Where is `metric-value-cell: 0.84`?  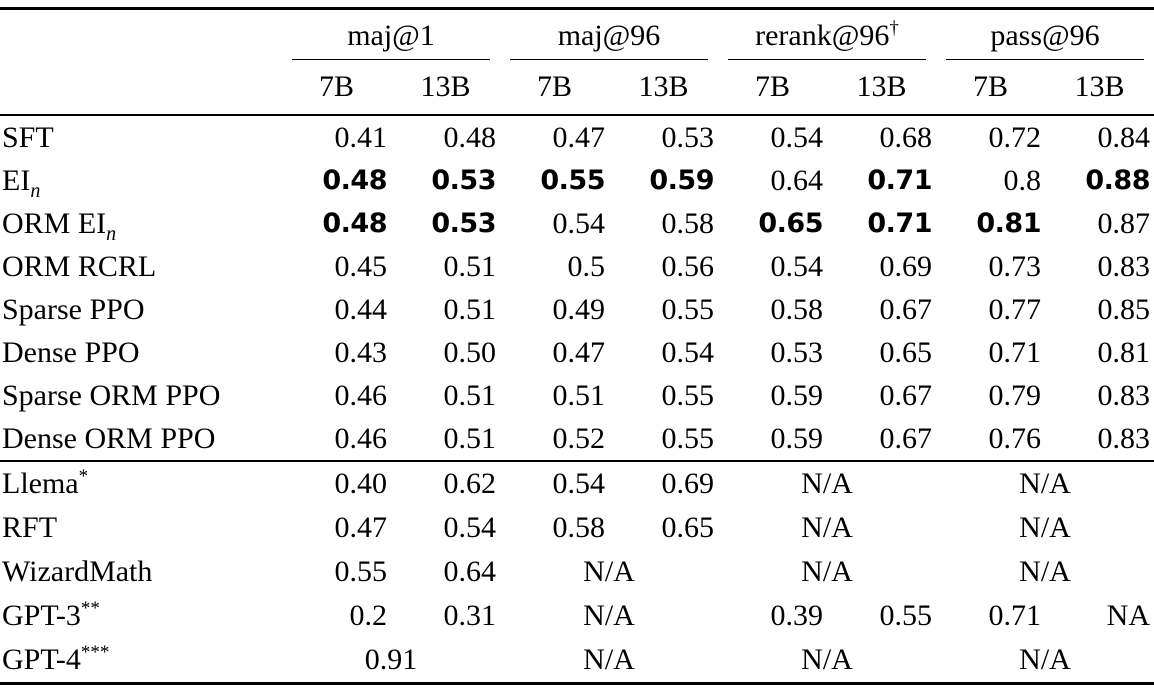
metric-value-cell: 0.84 is located at coordinates (1124, 137).